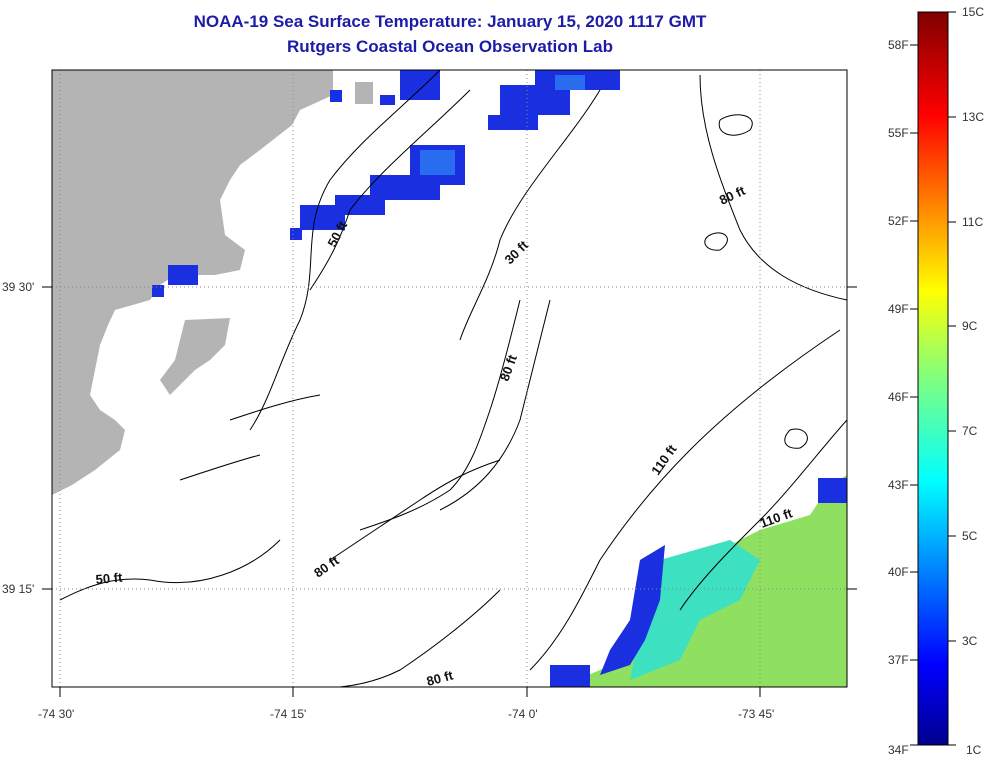 The width and height of the screenshot is (992, 761). Describe the element at coordinates (502, 125) in the screenshot. I see `cold-water-pixels-light` at that location.